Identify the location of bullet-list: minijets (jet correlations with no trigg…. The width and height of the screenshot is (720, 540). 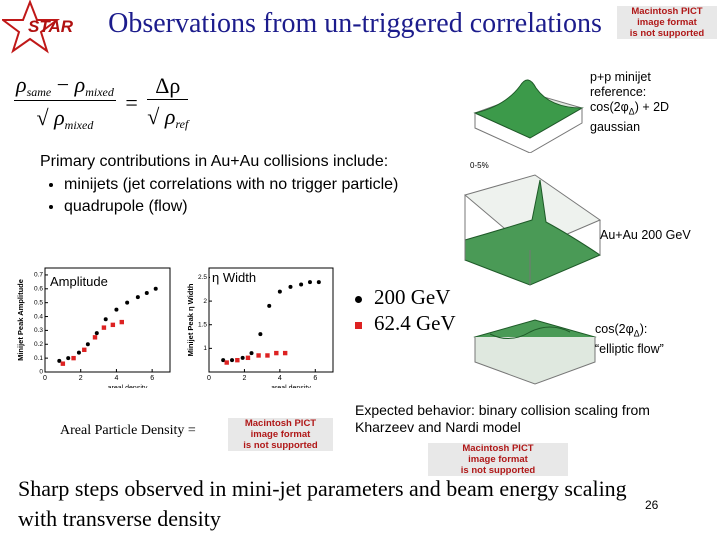
(223, 196).